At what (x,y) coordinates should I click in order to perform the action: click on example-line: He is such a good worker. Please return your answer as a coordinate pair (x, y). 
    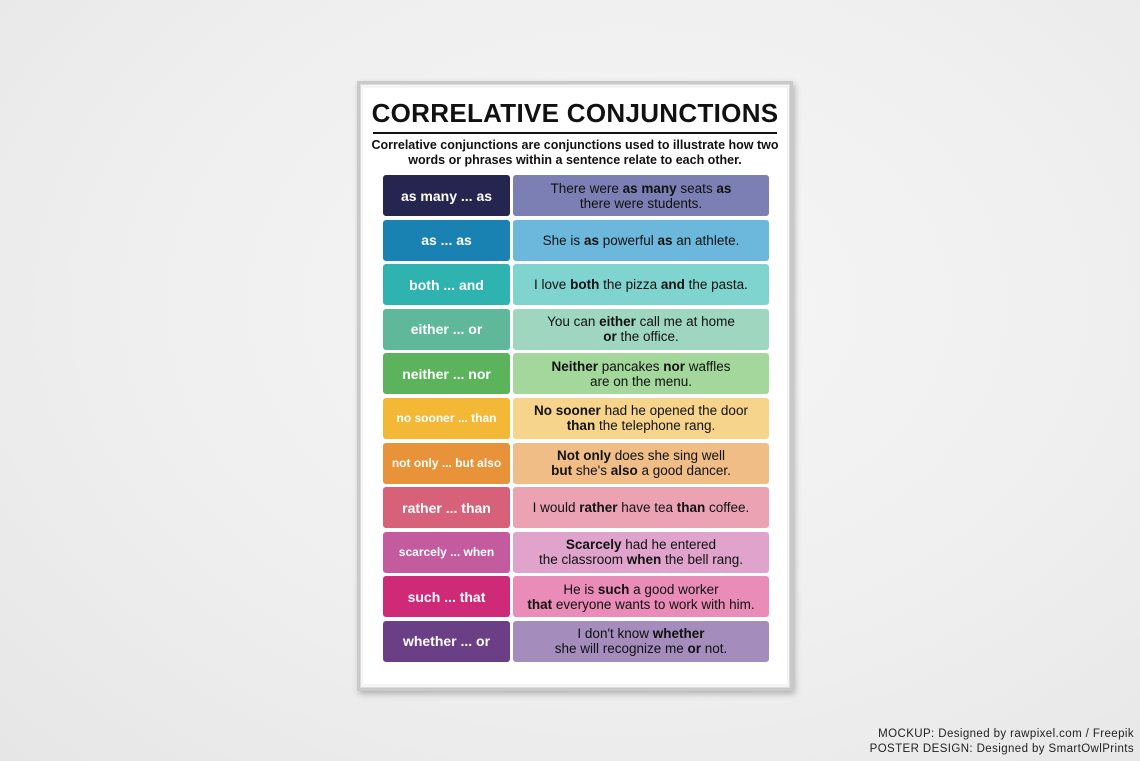
    Looking at the image, I should click on (640, 589).